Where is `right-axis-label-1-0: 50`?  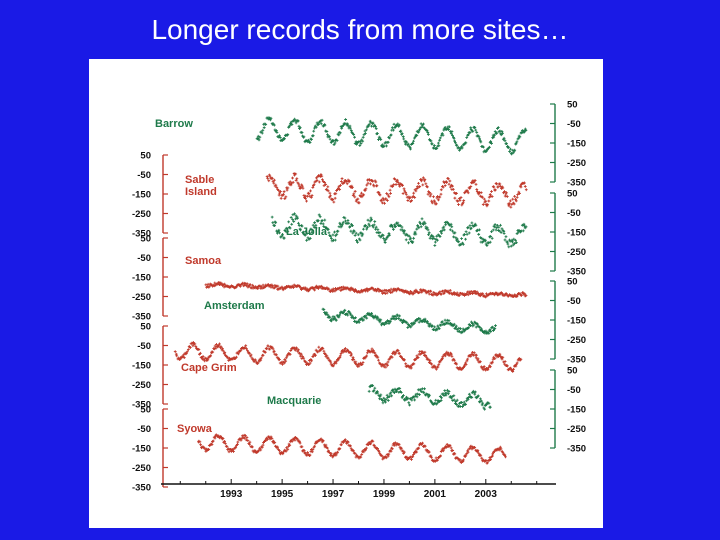 right-axis-label-1-0: 50 is located at coordinates (572, 194).